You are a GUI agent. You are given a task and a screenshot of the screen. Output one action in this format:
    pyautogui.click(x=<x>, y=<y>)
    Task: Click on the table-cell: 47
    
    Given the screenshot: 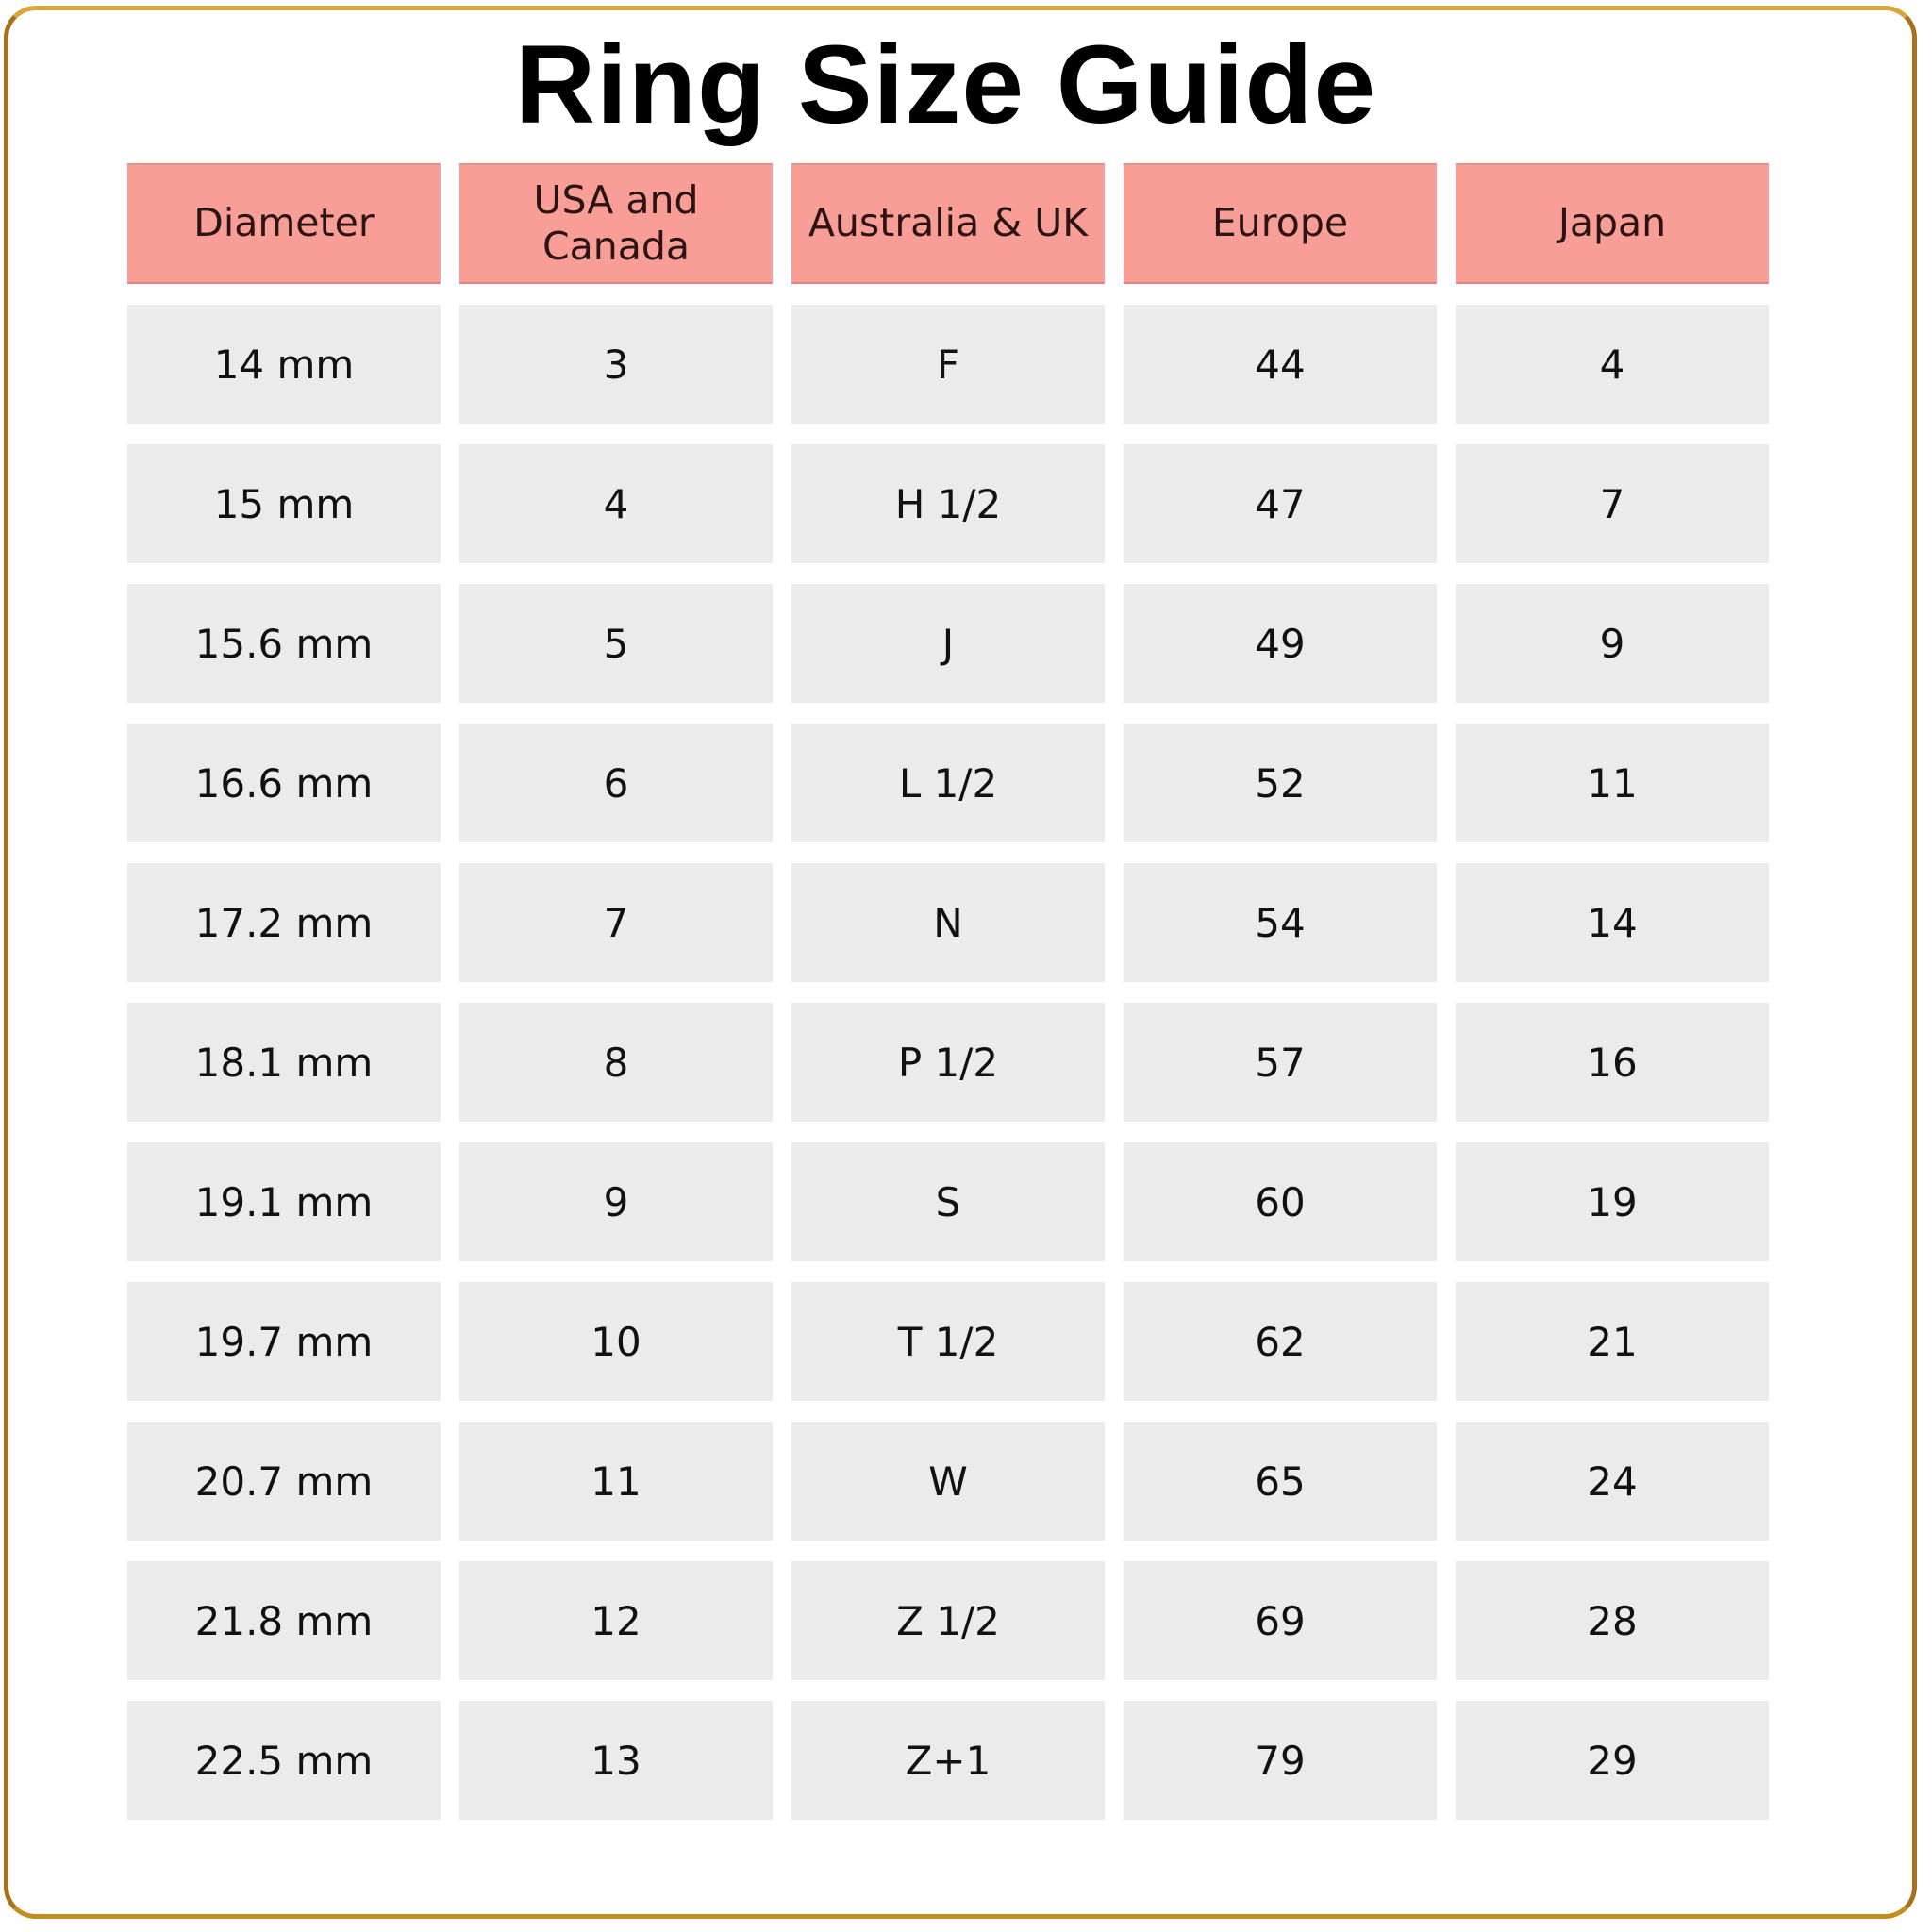 What is the action you would take?
    pyautogui.click(x=1280, y=504)
    